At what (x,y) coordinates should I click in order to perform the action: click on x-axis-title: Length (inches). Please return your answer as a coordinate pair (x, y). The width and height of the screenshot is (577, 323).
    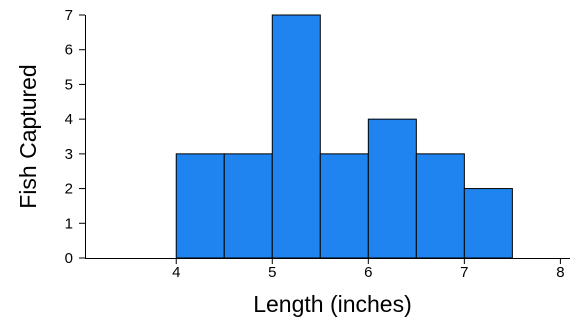
    Looking at the image, I should click on (332, 304).